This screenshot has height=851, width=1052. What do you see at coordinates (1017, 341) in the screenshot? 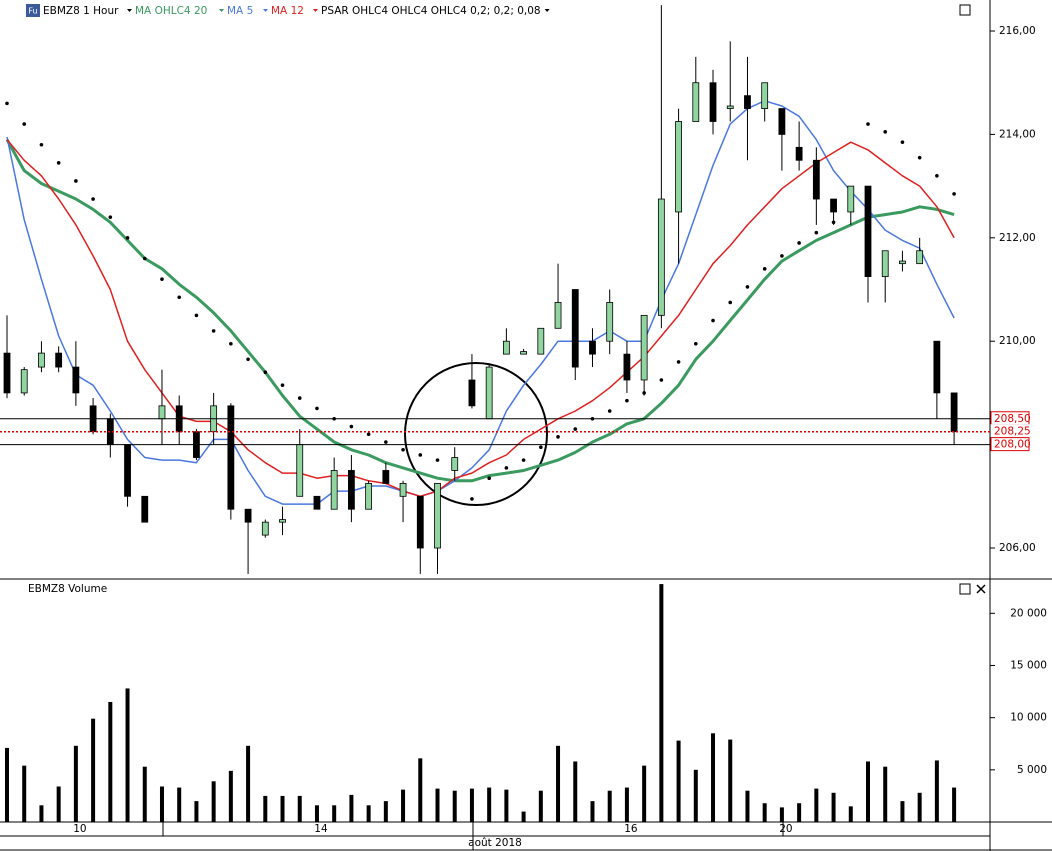
I see `y-tick-label: 210,00` at bounding box center [1017, 341].